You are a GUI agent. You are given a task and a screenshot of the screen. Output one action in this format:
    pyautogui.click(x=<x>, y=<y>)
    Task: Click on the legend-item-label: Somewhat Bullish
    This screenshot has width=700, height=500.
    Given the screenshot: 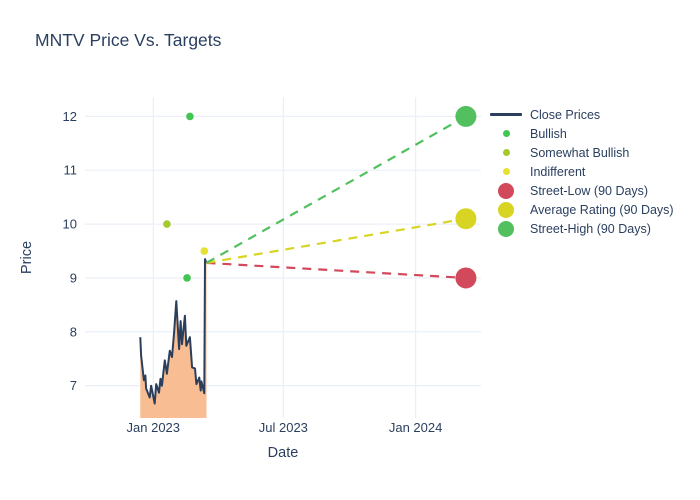 What is the action you would take?
    pyautogui.click(x=580, y=152)
    